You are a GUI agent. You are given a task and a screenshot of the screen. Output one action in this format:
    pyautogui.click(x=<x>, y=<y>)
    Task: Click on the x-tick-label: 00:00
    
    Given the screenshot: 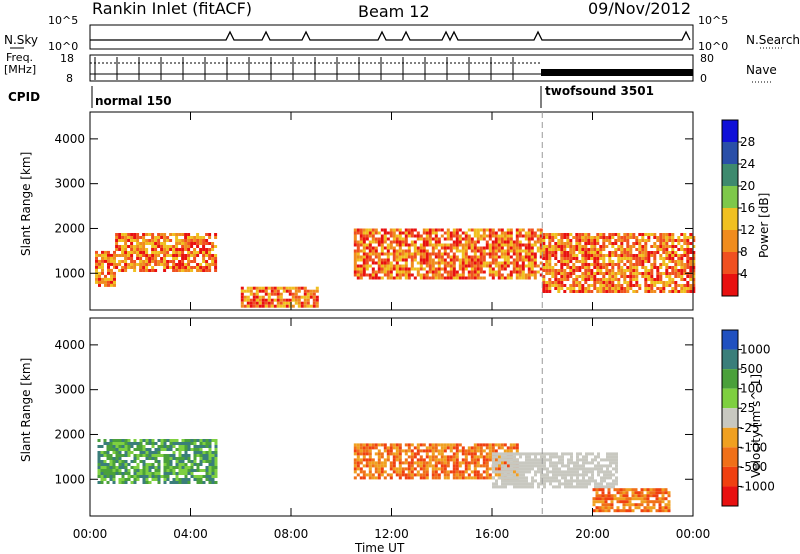 What is the action you would take?
    pyautogui.click(x=90, y=534)
    